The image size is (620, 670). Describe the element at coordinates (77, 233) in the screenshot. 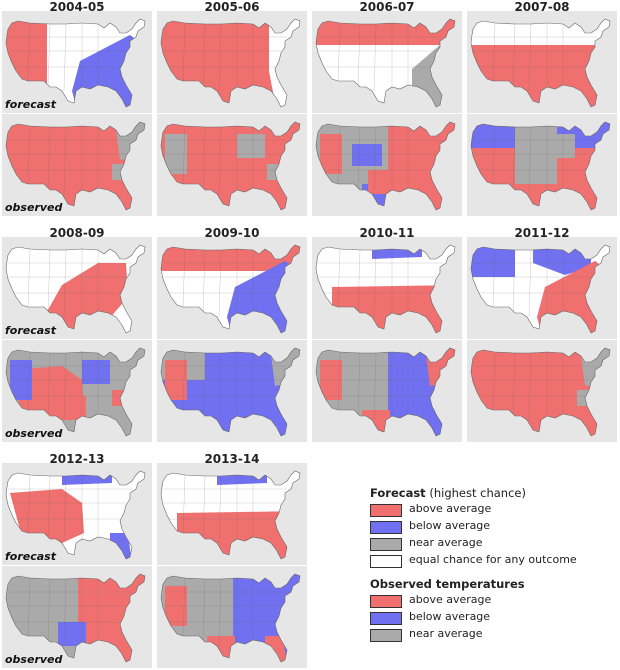

I see `season-title: 2008-09` at that location.